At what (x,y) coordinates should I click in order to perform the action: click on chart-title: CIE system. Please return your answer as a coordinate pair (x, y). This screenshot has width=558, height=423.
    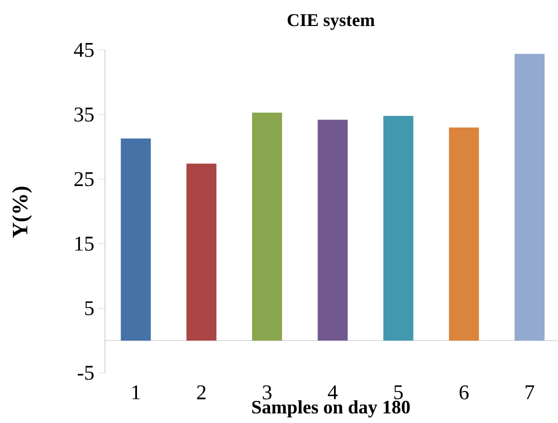
    Looking at the image, I should click on (331, 22).